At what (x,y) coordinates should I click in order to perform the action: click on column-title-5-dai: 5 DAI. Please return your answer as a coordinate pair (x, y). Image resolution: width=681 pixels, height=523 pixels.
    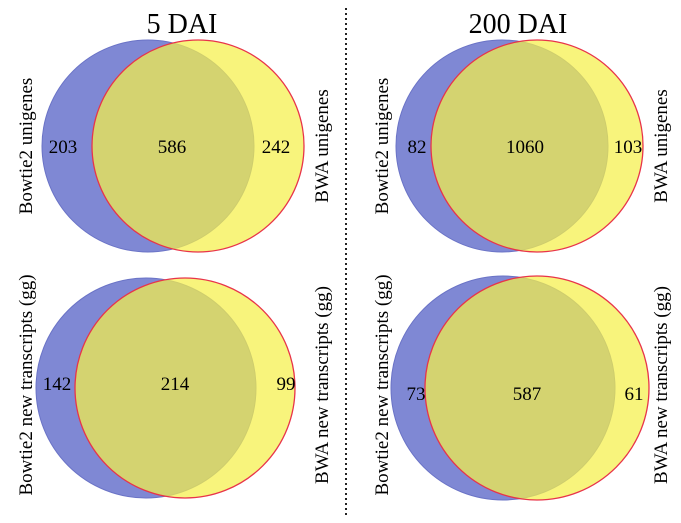
    Looking at the image, I should click on (182, 24).